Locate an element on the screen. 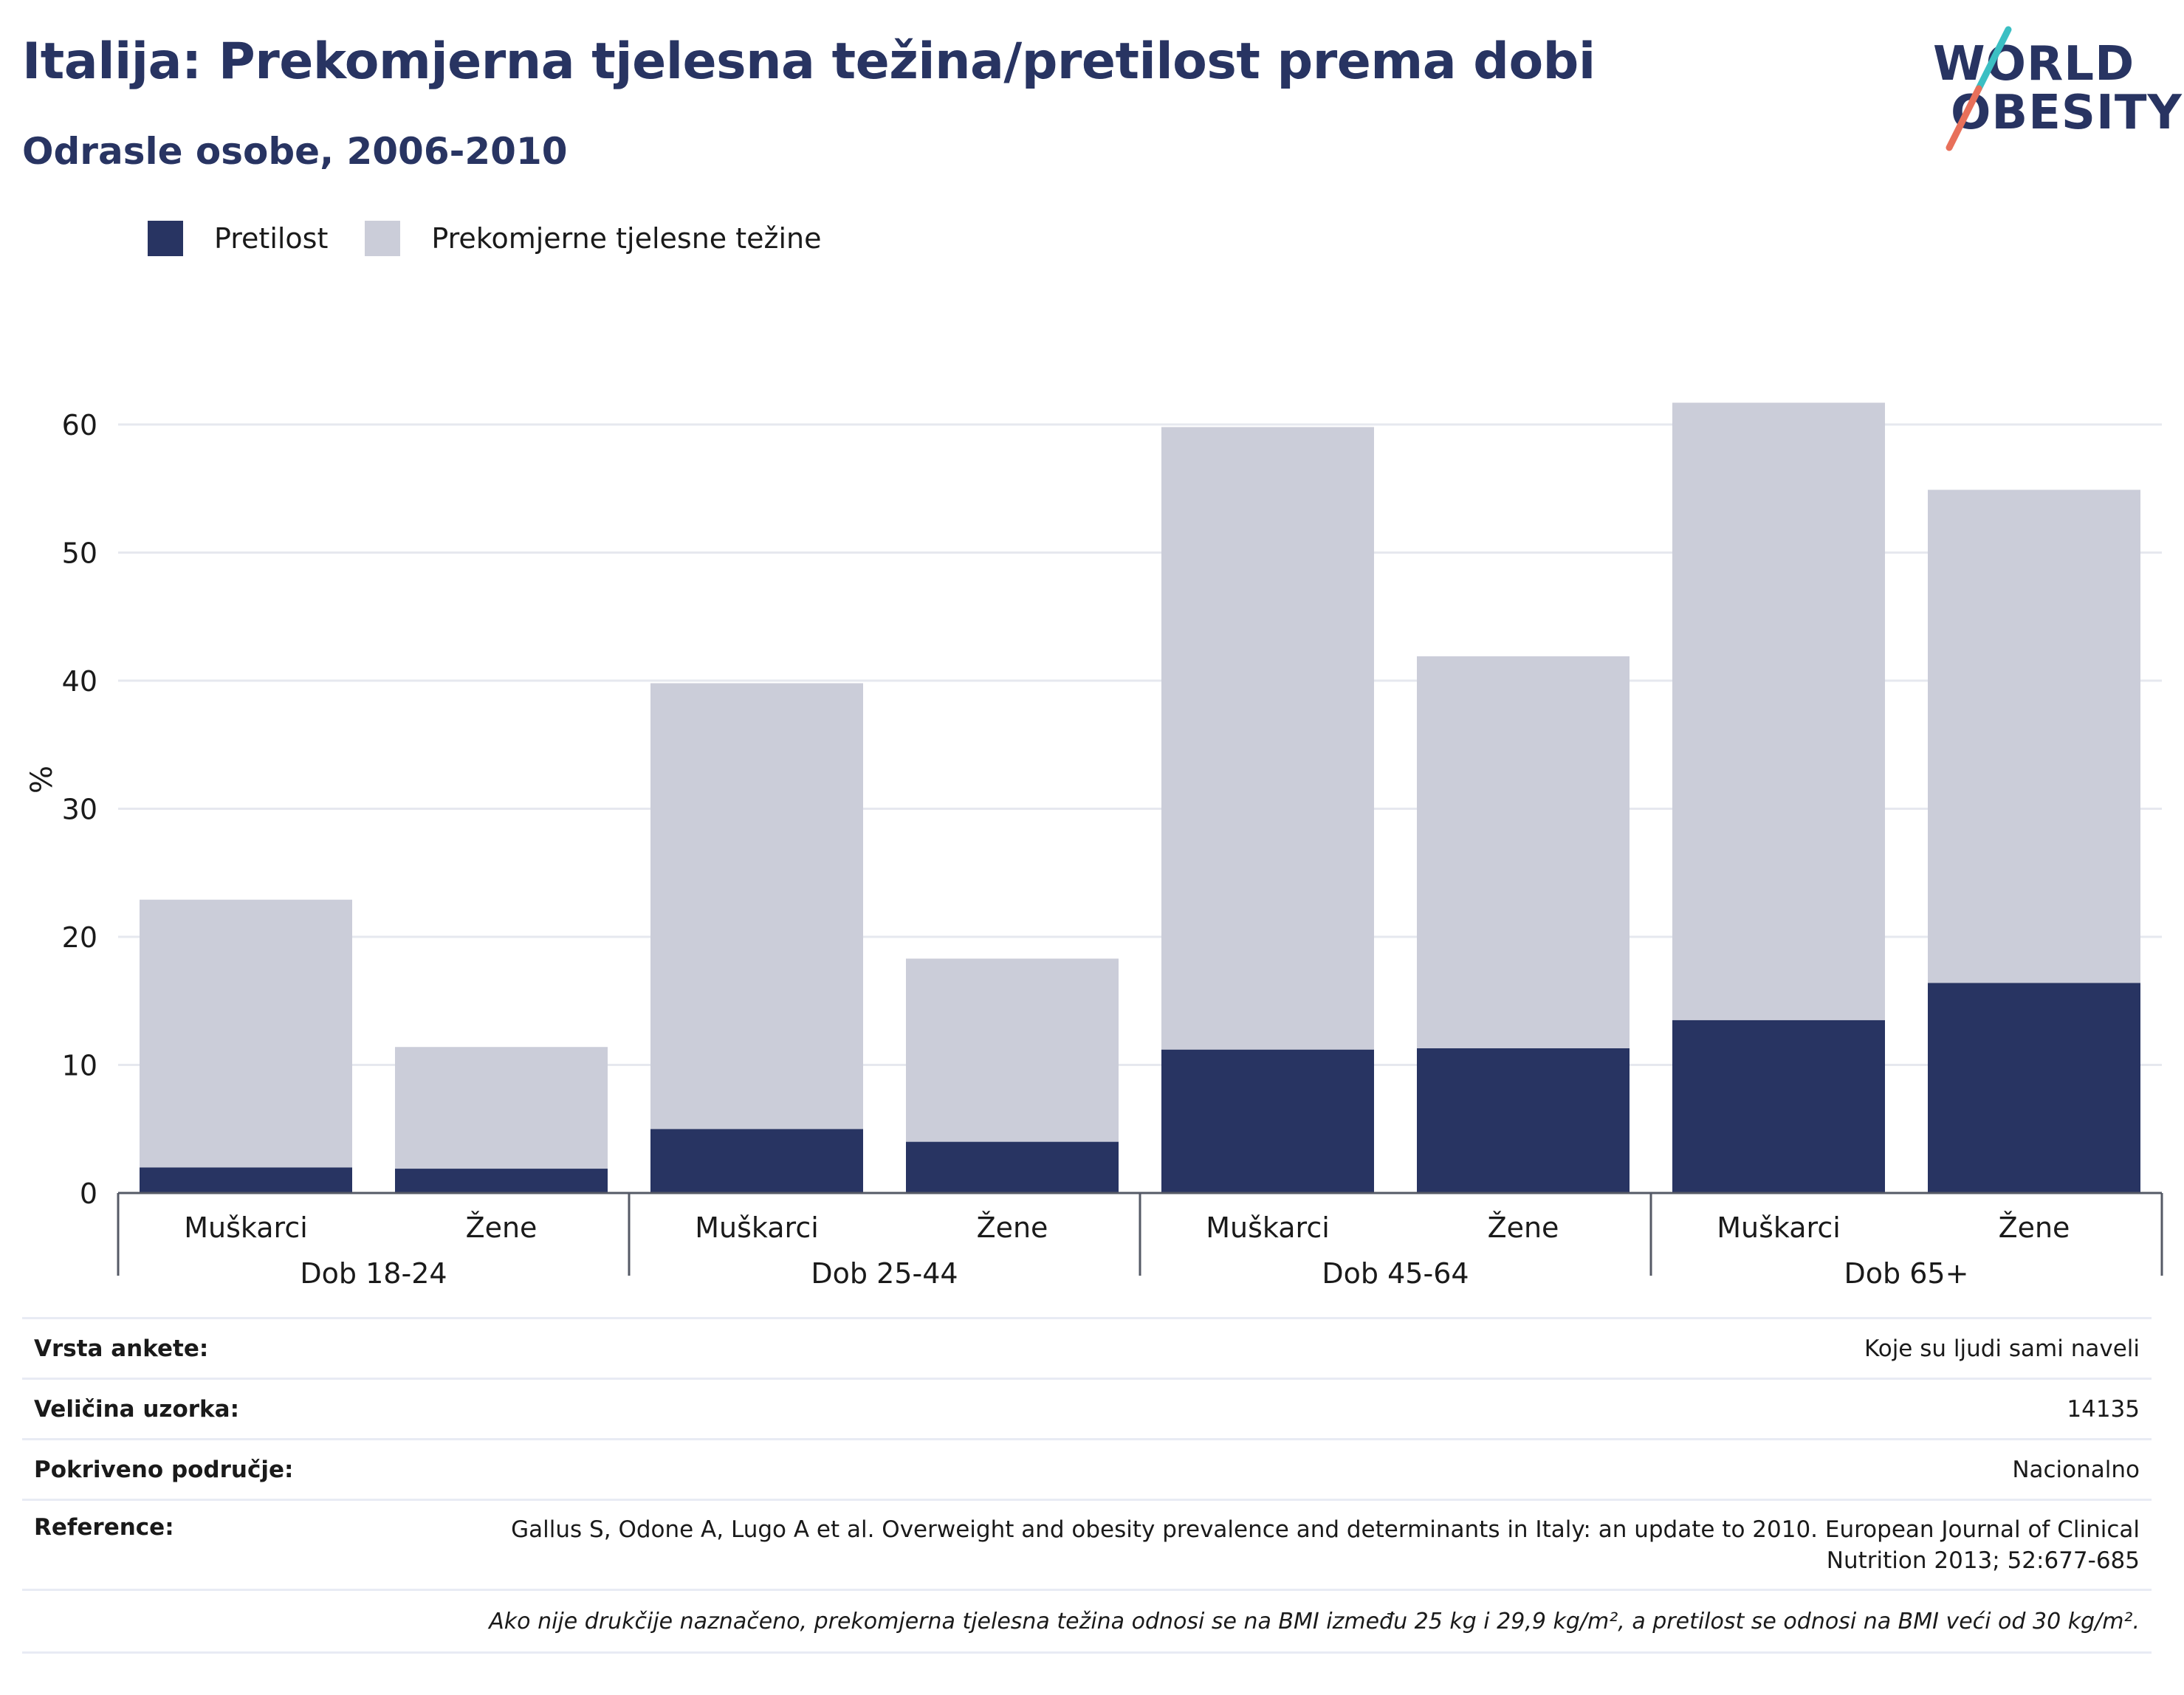 The height and width of the screenshot is (1695, 2184). y-tick-label: 30 is located at coordinates (80, 810).